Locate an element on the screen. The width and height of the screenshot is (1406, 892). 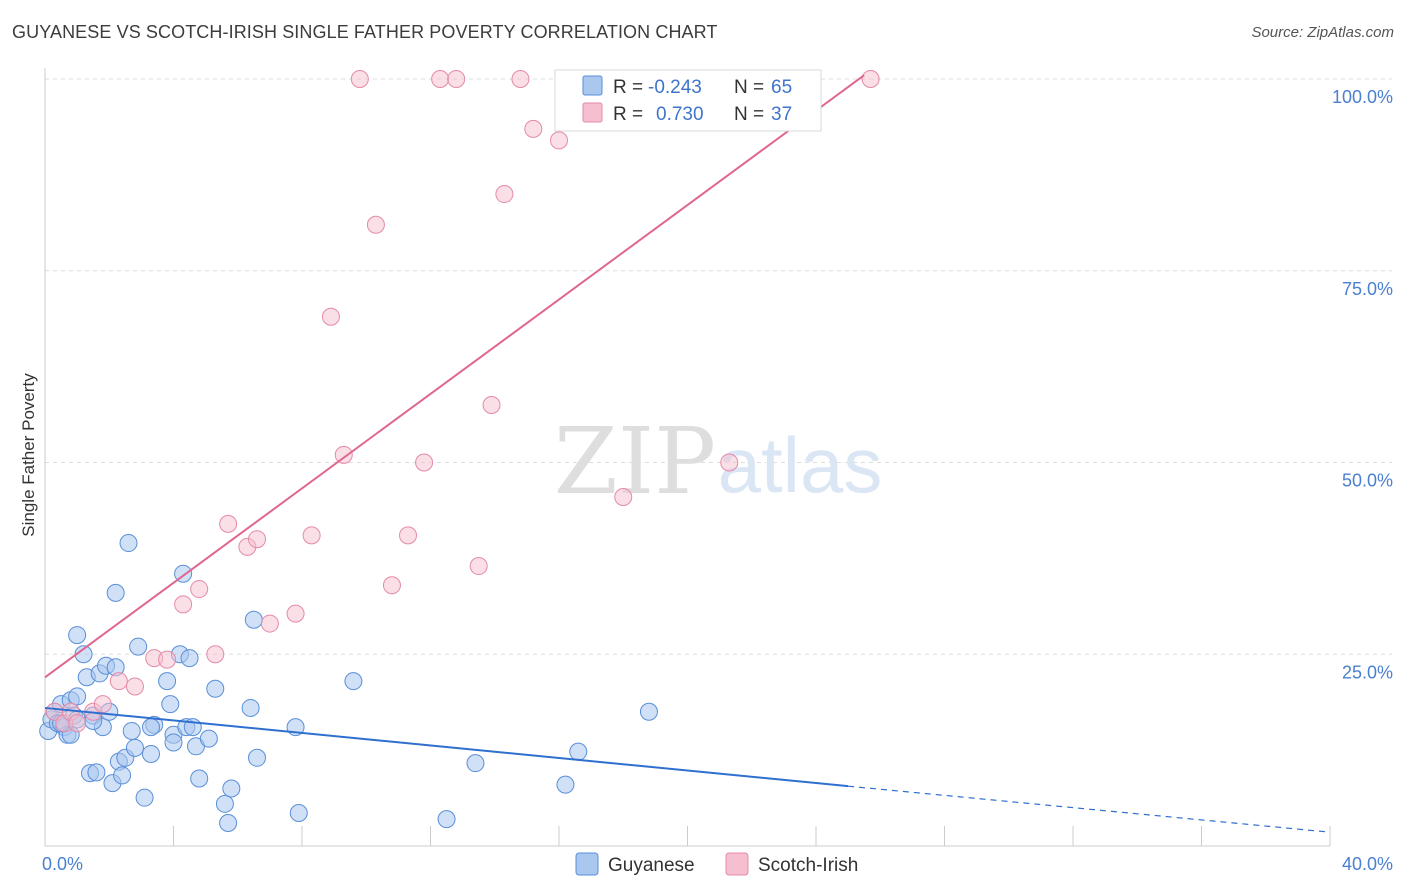
y-axis-label: Single Father Poverty is located at coordinates (28, 455).